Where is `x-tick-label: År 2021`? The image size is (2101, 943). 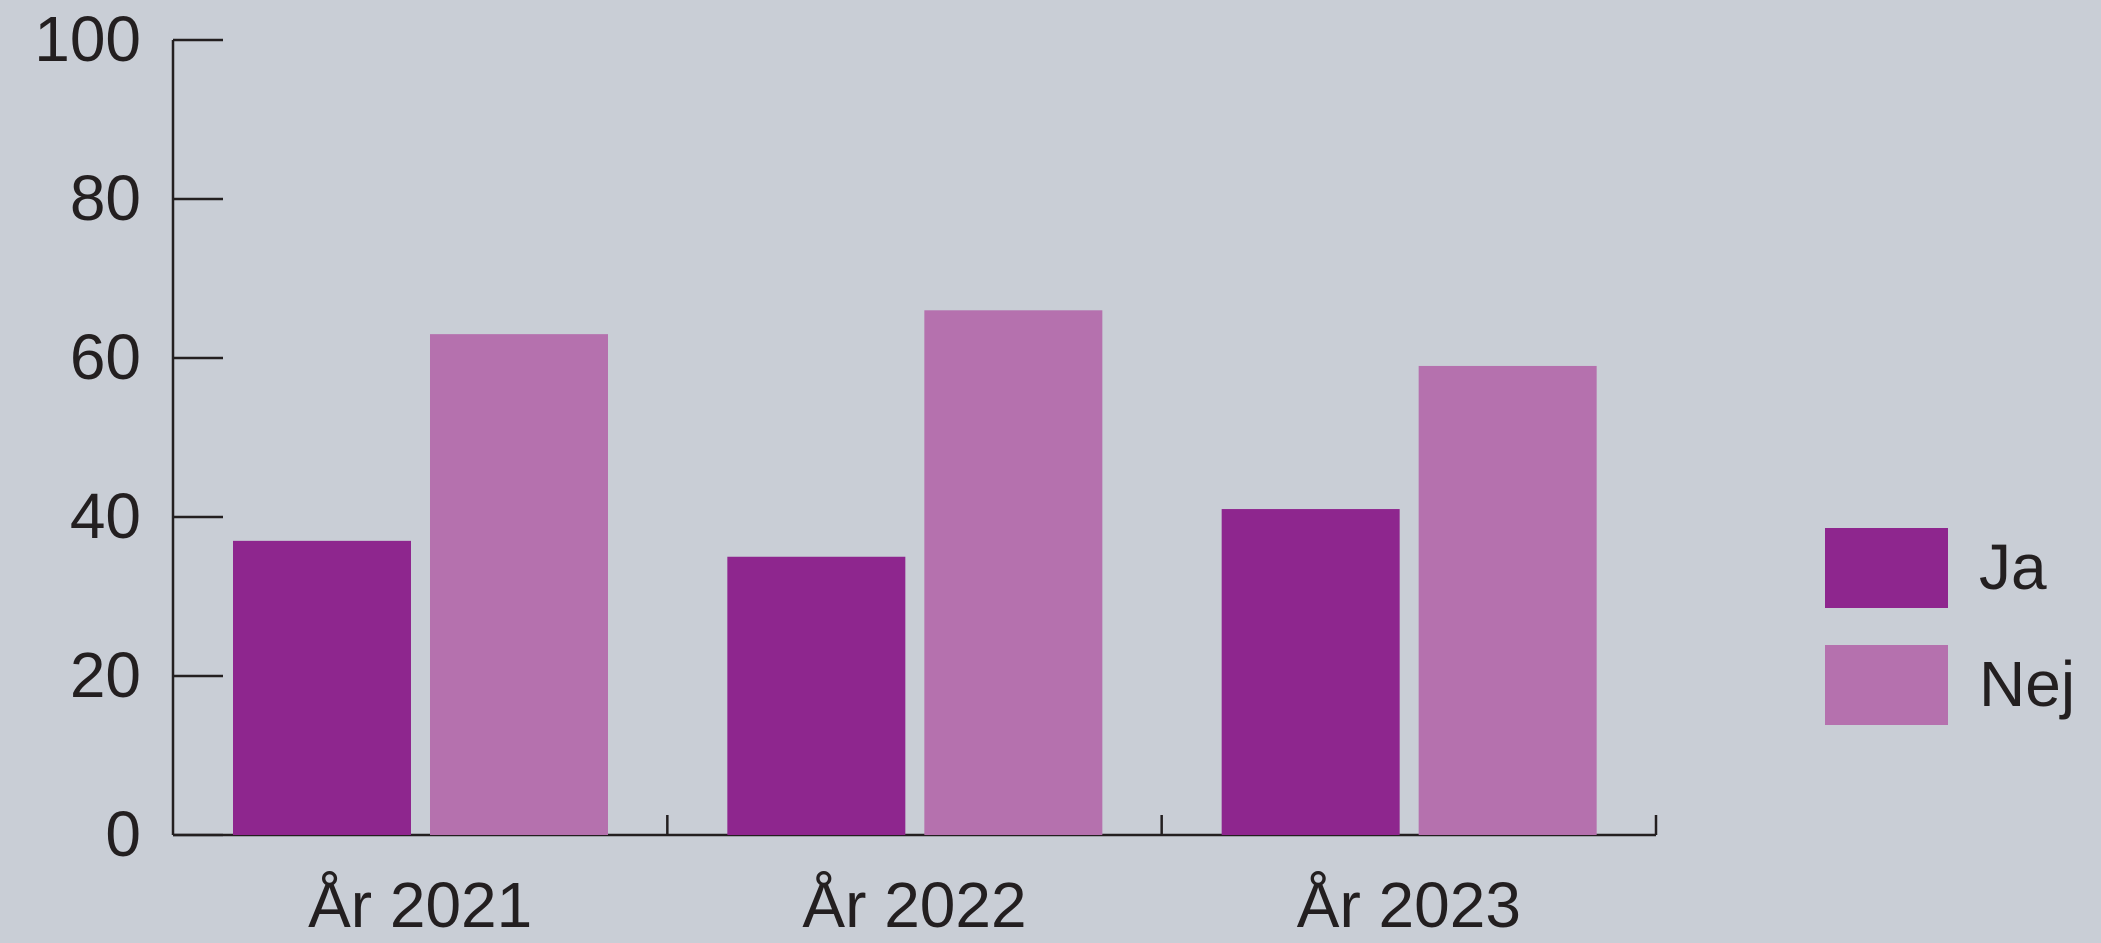 x-tick-label: År 2021 is located at coordinates (420, 905).